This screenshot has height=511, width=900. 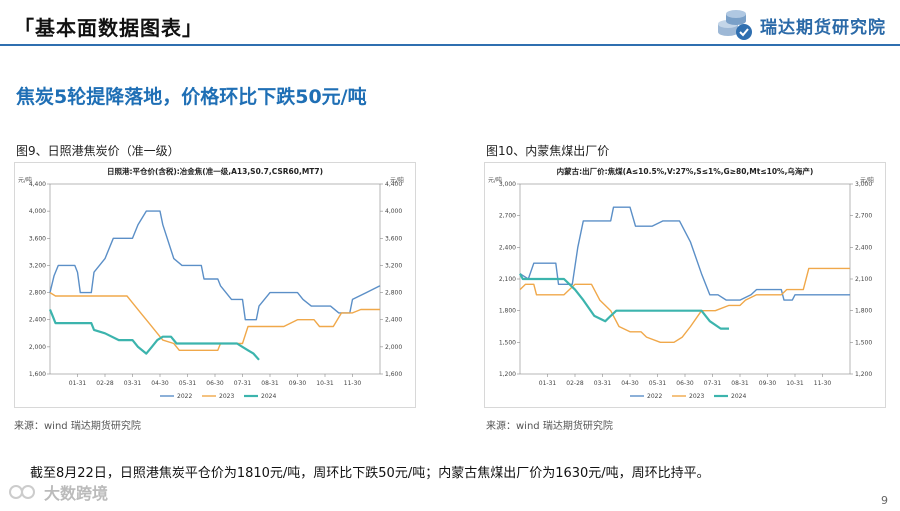 What do you see at coordinates (863, 311) in the screenshot?
I see `y-tick-label-right: 1,800` at bounding box center [863, 311].